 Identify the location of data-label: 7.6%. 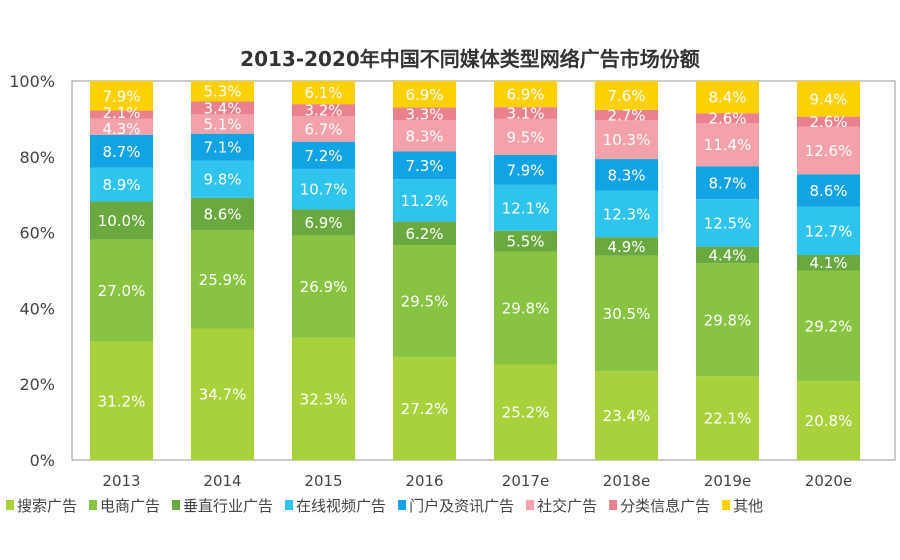
(626, 96).